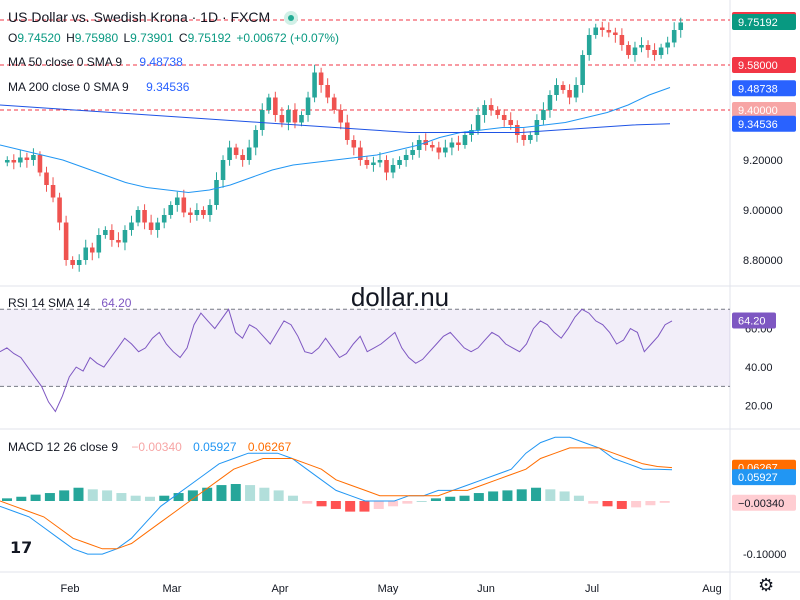 The width and height of the screenshot is (800, 600). What do you see at coordinates (592, 589) in the screenshot?
I see `time-axis-tick: Jul` at bounding box center [592, 589].